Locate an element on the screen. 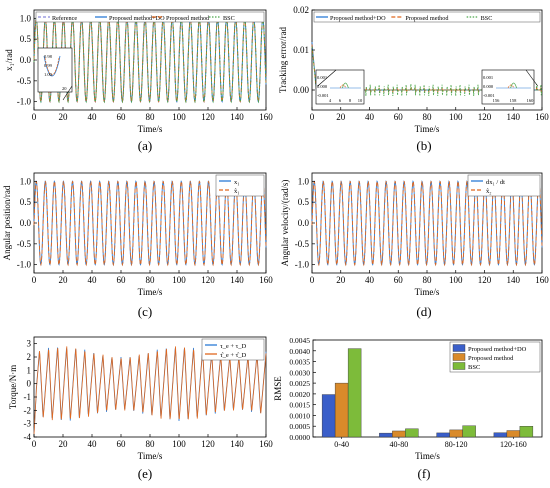 This screenshot has height=488, width=550. y-tick-label: 0.01 is located at coordinates (301, 50).